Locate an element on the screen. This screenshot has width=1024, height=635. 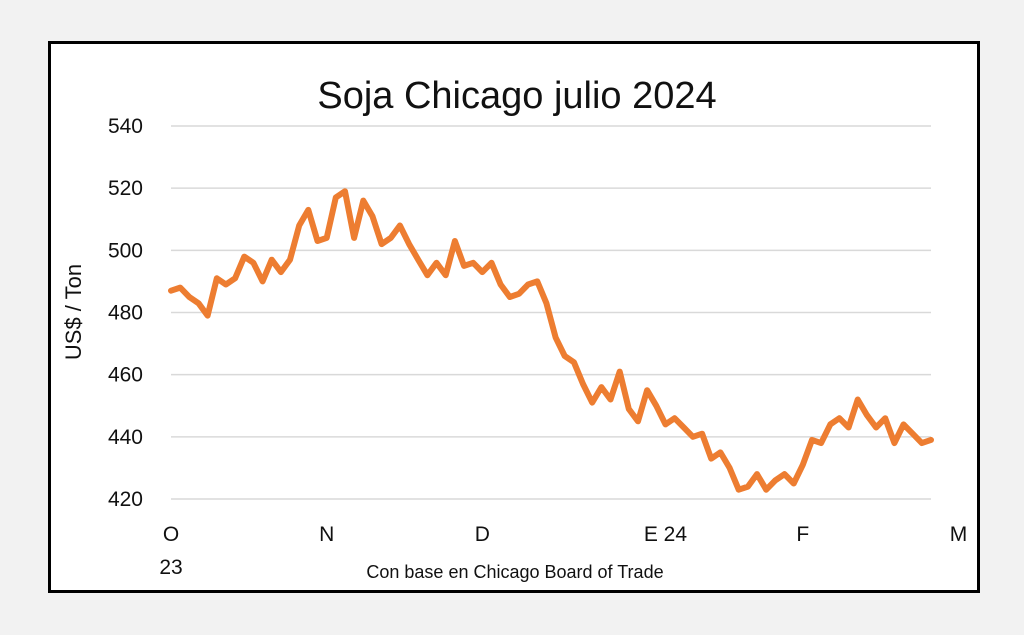
x-tick-label: F is located at coordinates (802, 534).